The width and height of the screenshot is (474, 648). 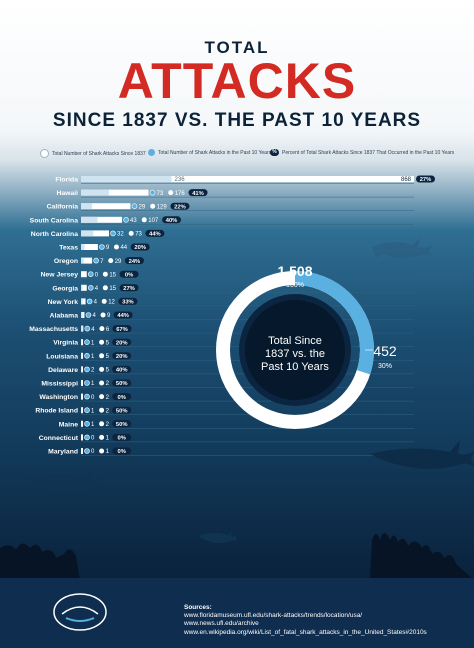 I want to click on total-value-label: 129, so click(x=162, y=207).